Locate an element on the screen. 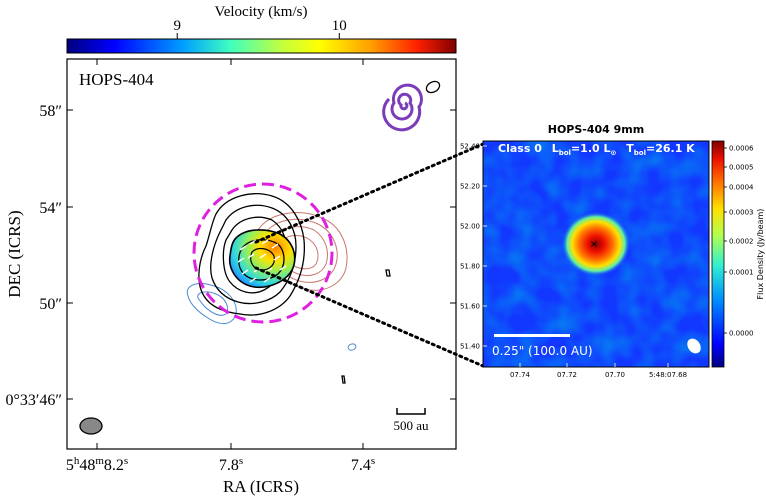 The height and width of the screenshot is (498, 766). flux-tick-label: 0.0004 is located at coordinates (741, 188).